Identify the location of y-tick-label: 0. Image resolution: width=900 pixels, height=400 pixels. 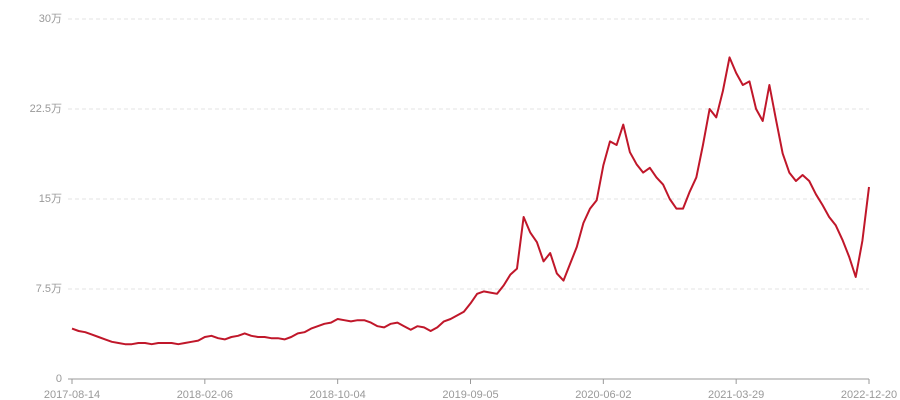
(59, 379).